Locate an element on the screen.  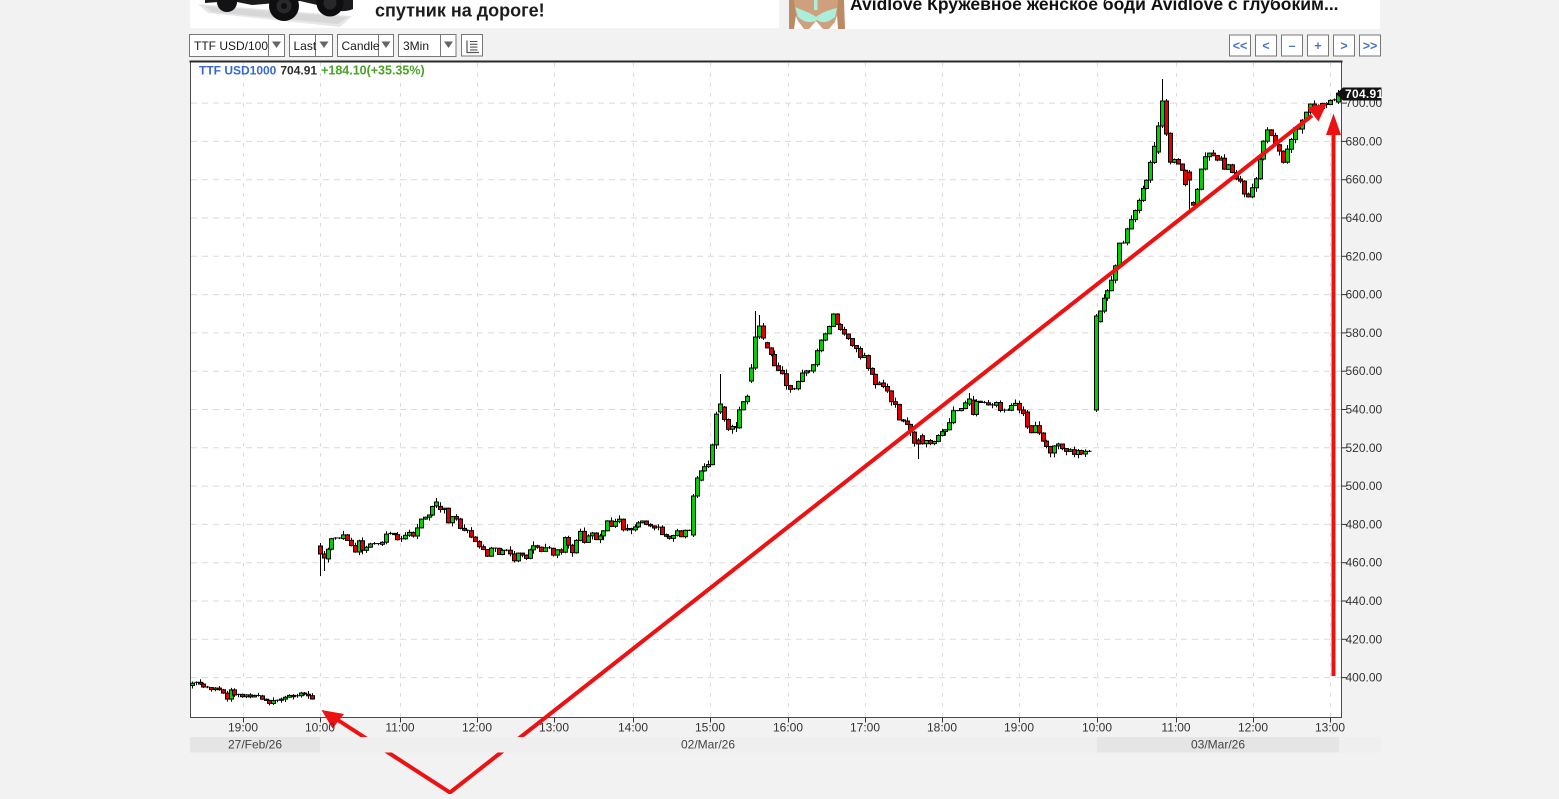
svg-text: 660.00 is located at coordinates (1364, 180).